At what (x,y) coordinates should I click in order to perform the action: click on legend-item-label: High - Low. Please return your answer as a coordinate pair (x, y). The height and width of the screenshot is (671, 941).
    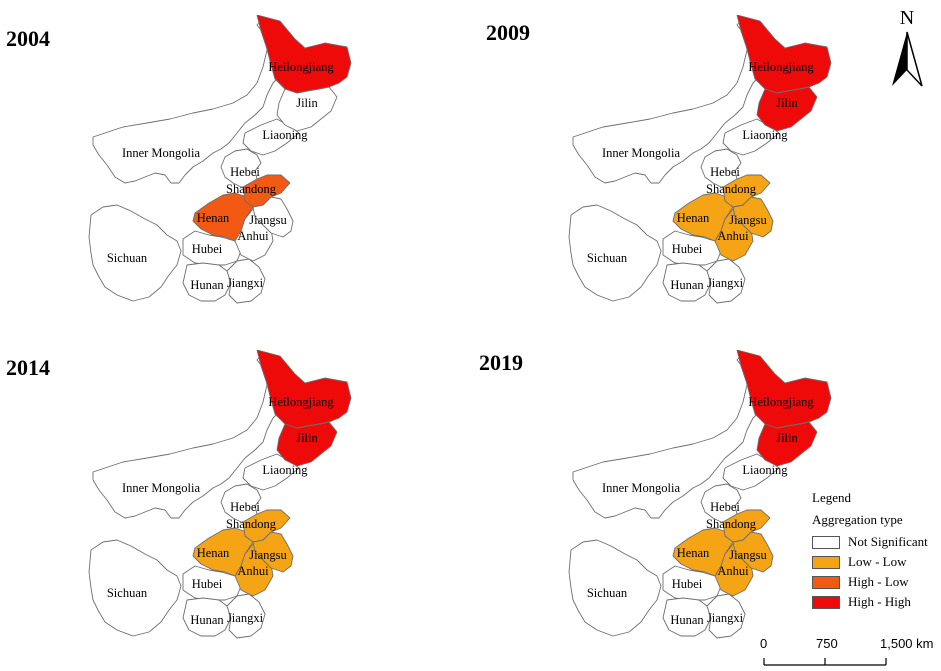
    Looking at the image, I should click on (878, 581).